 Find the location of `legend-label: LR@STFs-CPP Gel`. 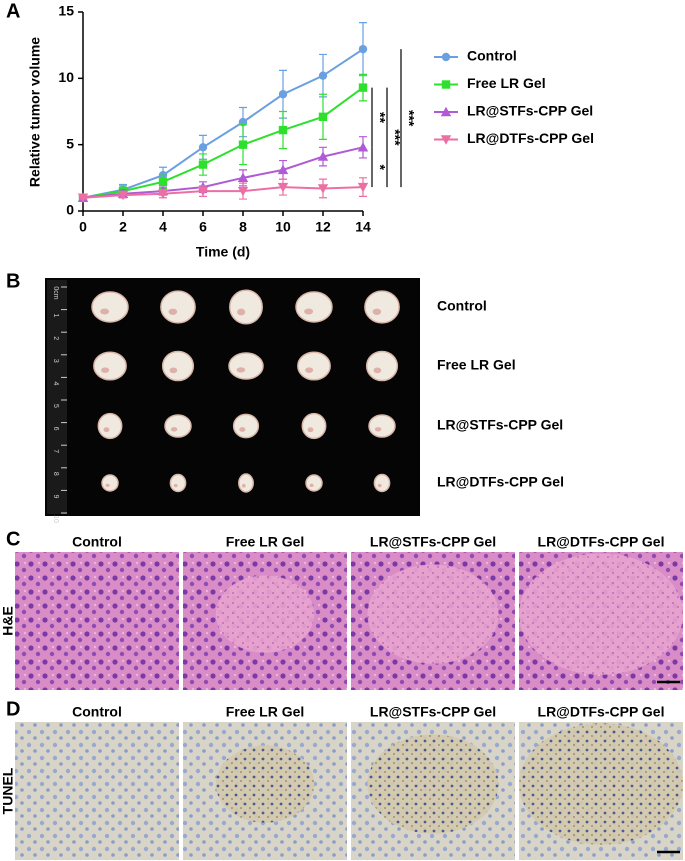

legend-label: LR@STFs-CPP Gel is located at coordinates (530, 111).